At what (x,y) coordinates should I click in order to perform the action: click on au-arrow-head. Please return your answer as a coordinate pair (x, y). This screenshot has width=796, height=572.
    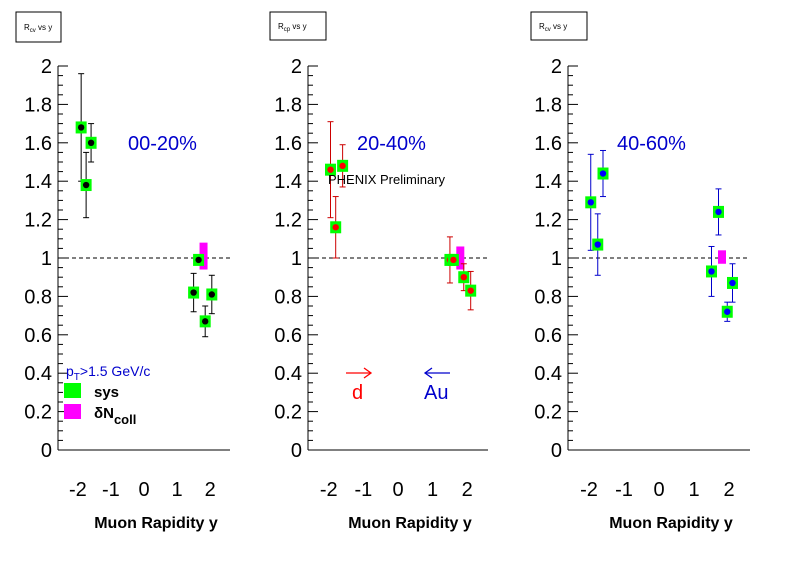
    Looking at the image, I should click on (428, 373).